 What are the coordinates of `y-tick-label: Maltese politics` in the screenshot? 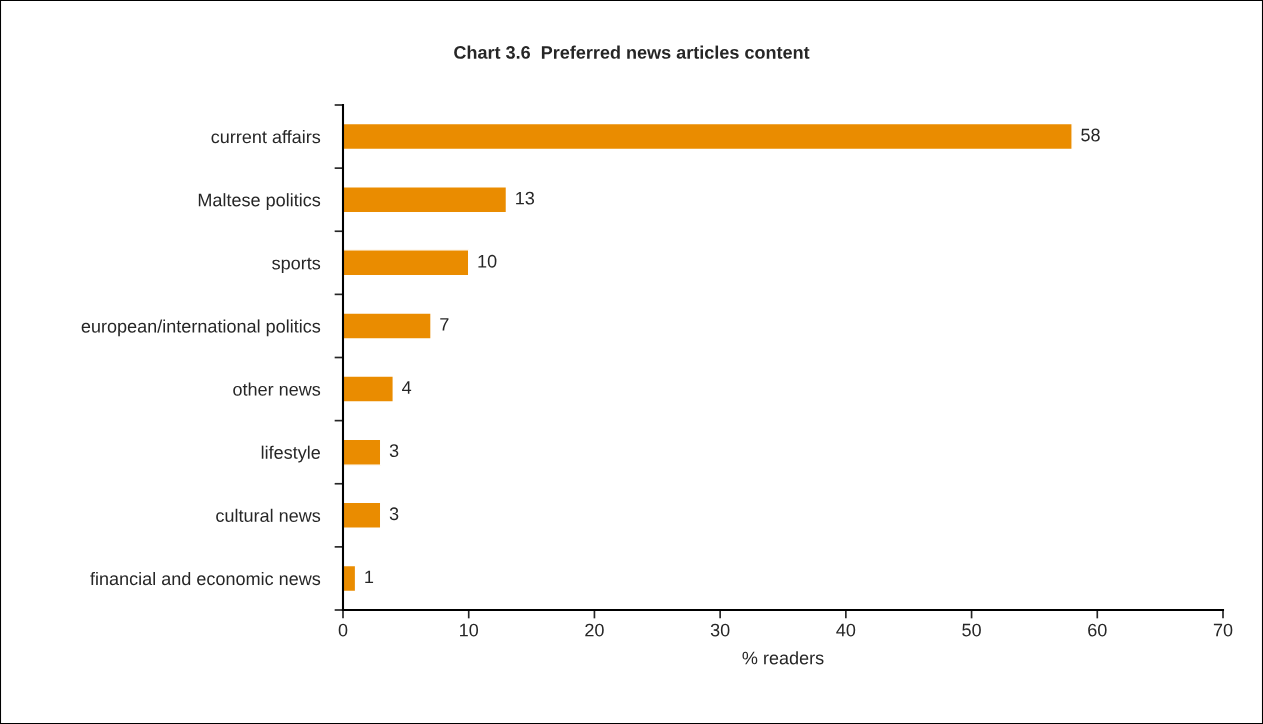 It's located at (259, 201).